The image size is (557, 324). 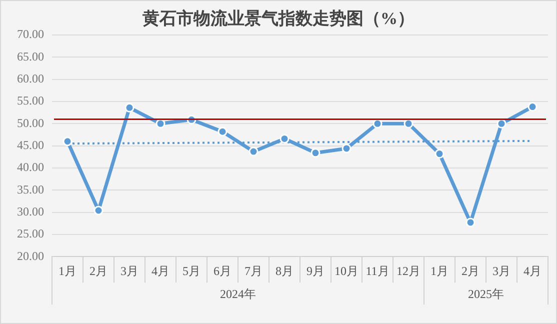 What do you see at coordinates (486, 293) in the screenshot?
I see `text: 2025年` at bounding box center [486, 293].